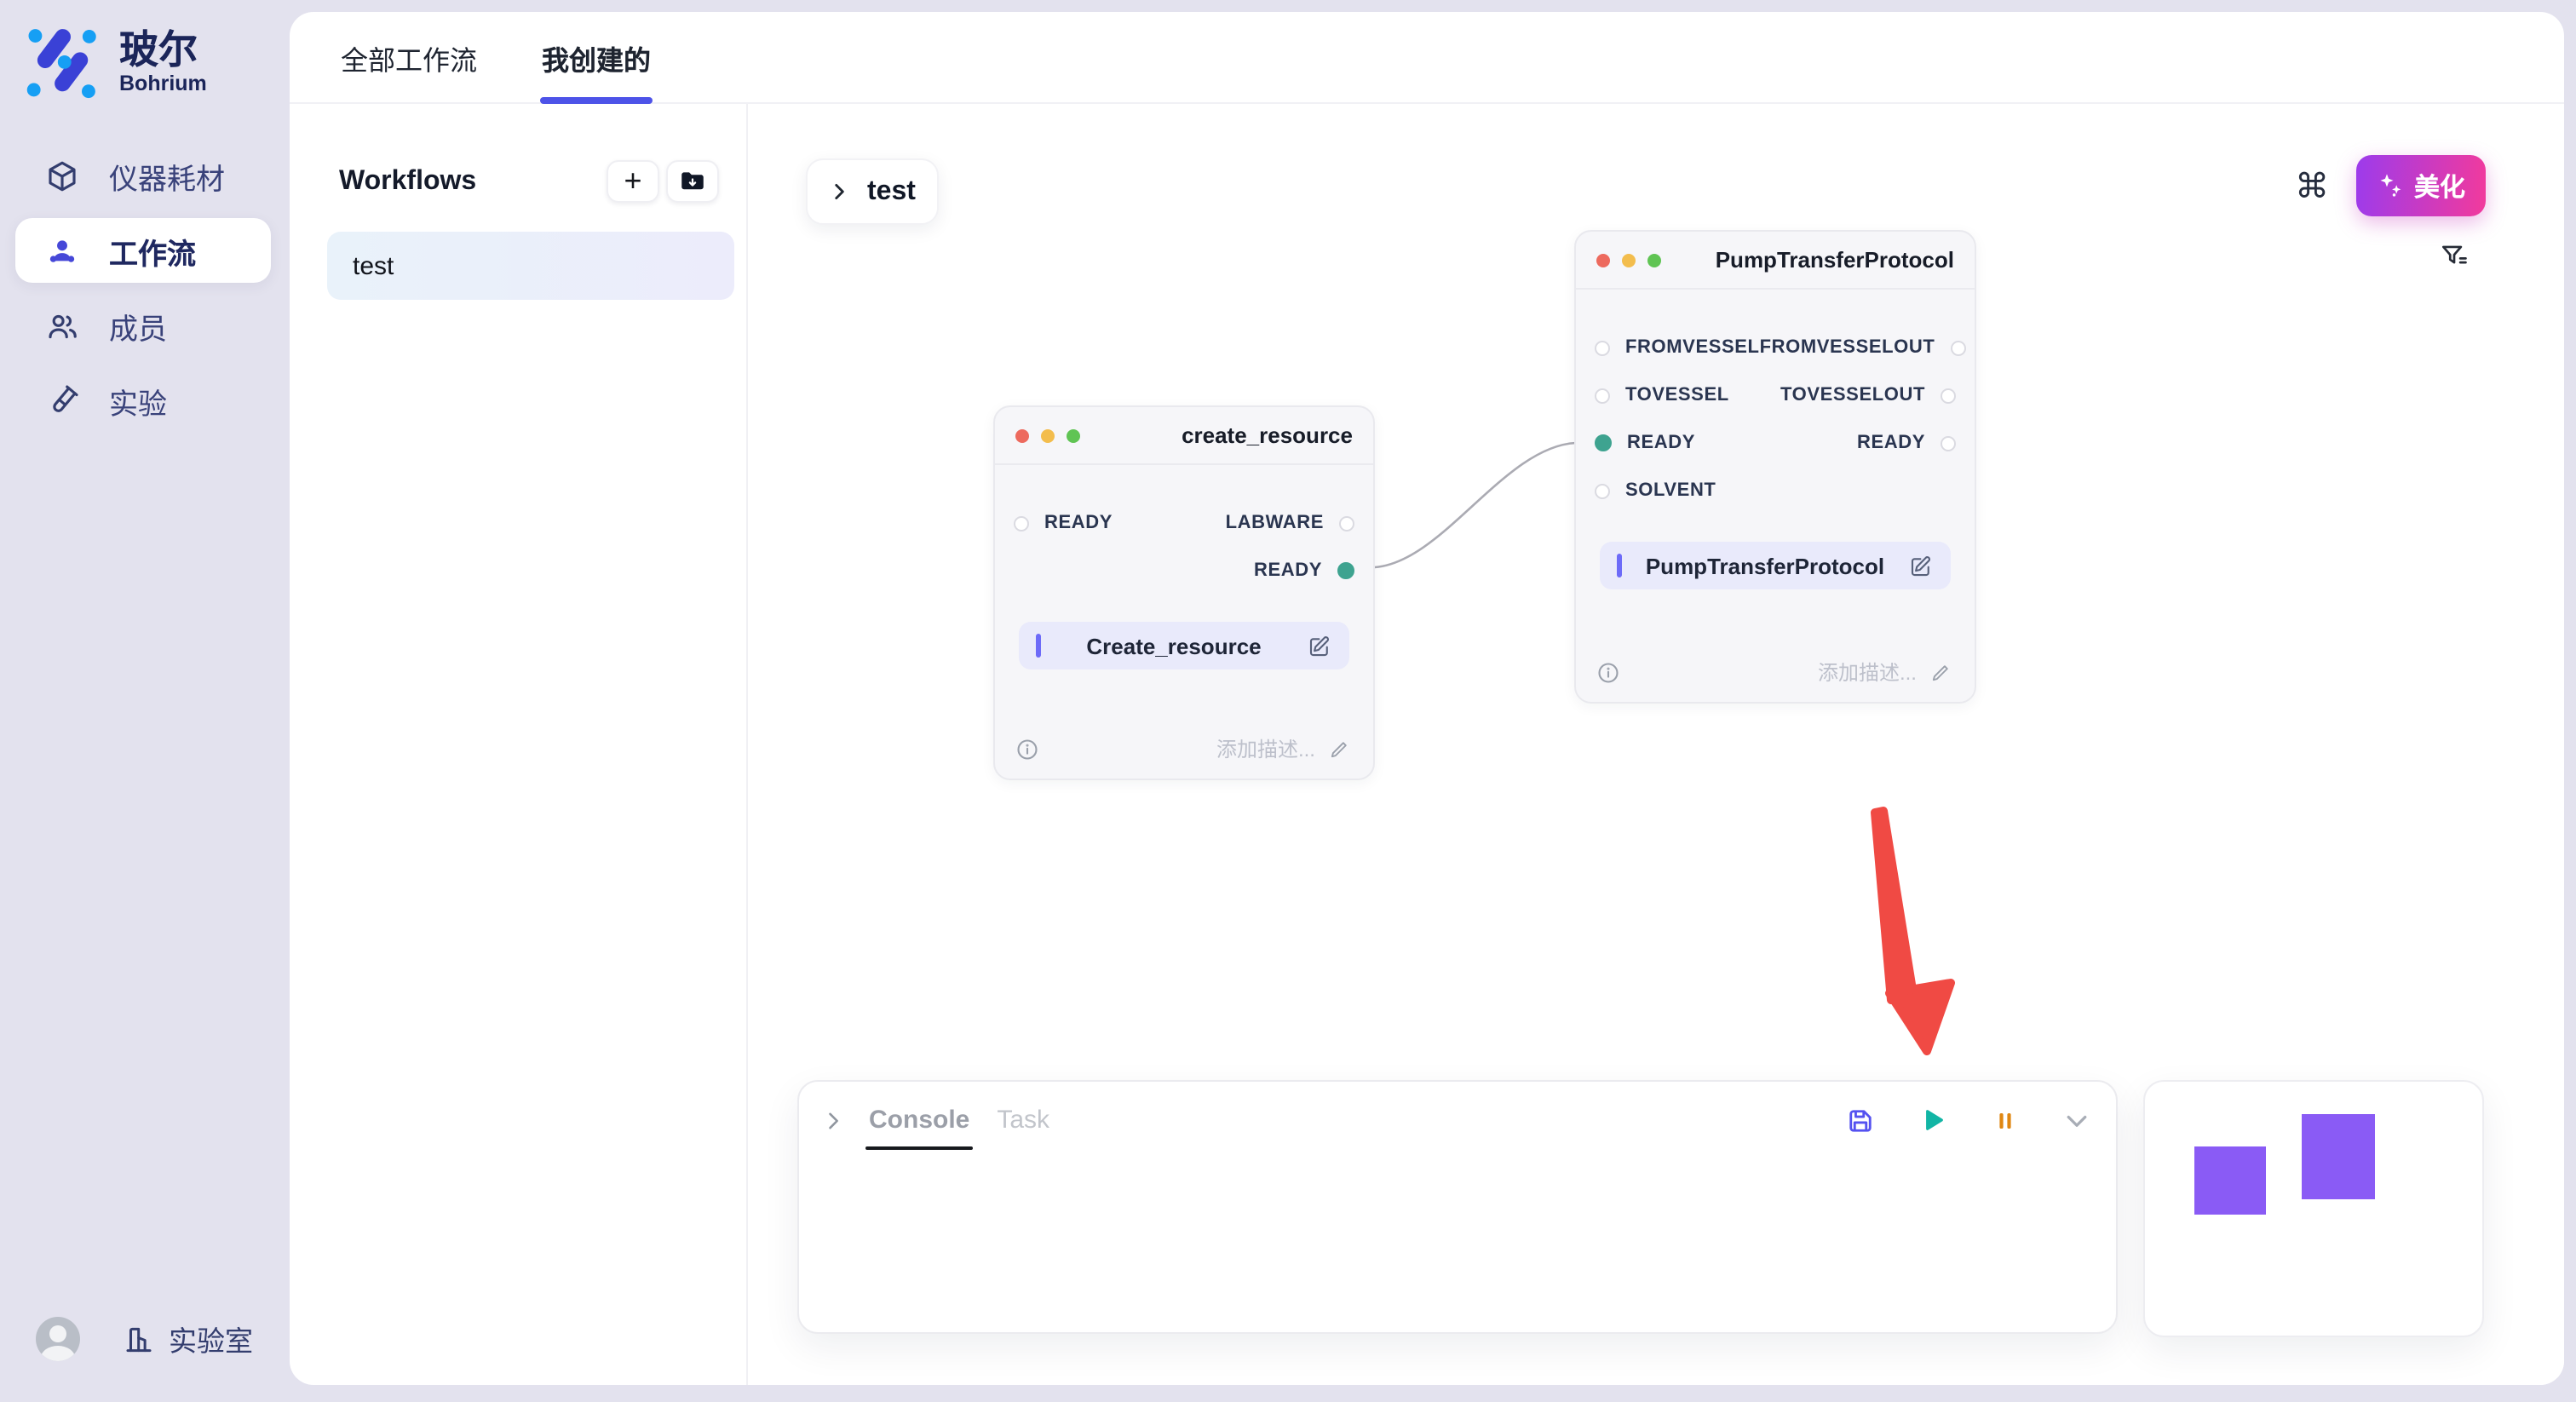  Describe the element at coordinates (1475, 505) in the screenshot. I see `edge-layer` at that location.